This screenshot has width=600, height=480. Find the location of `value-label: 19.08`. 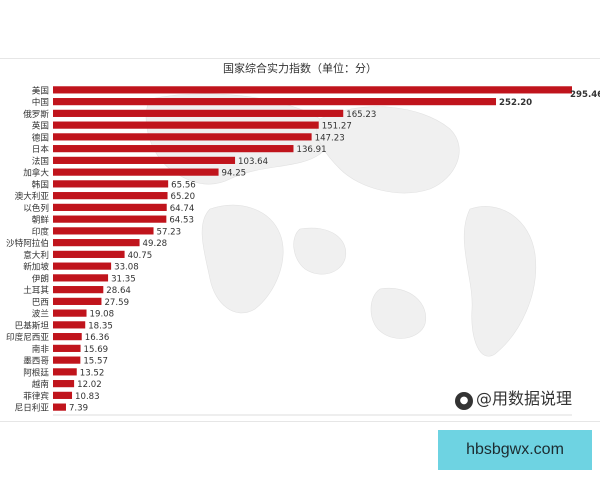

value-label: 19.08 is located at coordinates (102, 315).